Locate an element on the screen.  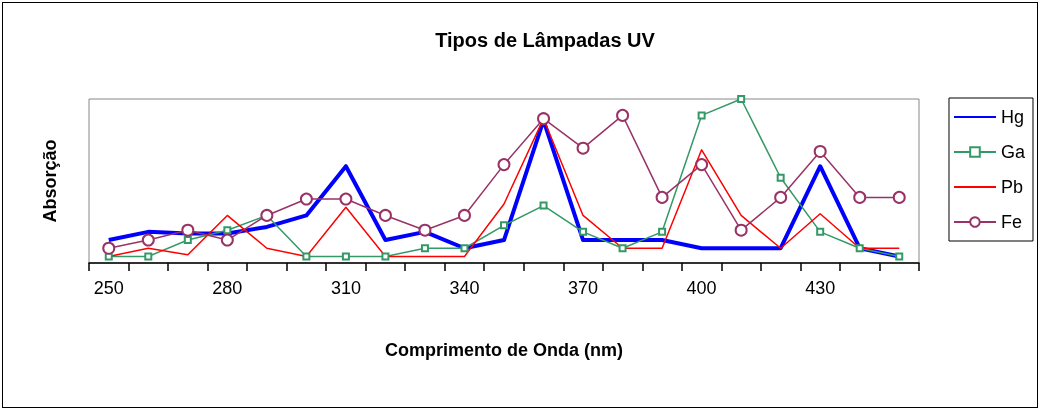
x-tick-label: 280 is located at coordinates (227, 288).